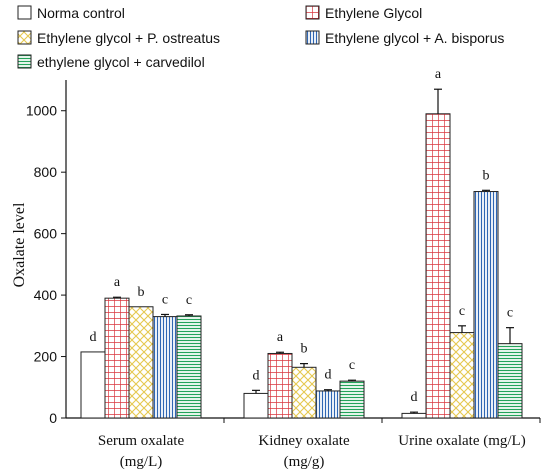 The width and height of the screenshot is (550, 475). Describe the element at coordinates (141, 441) in the screenshot. I see `x-category-label-0-0: Serum oxalate` at that location.